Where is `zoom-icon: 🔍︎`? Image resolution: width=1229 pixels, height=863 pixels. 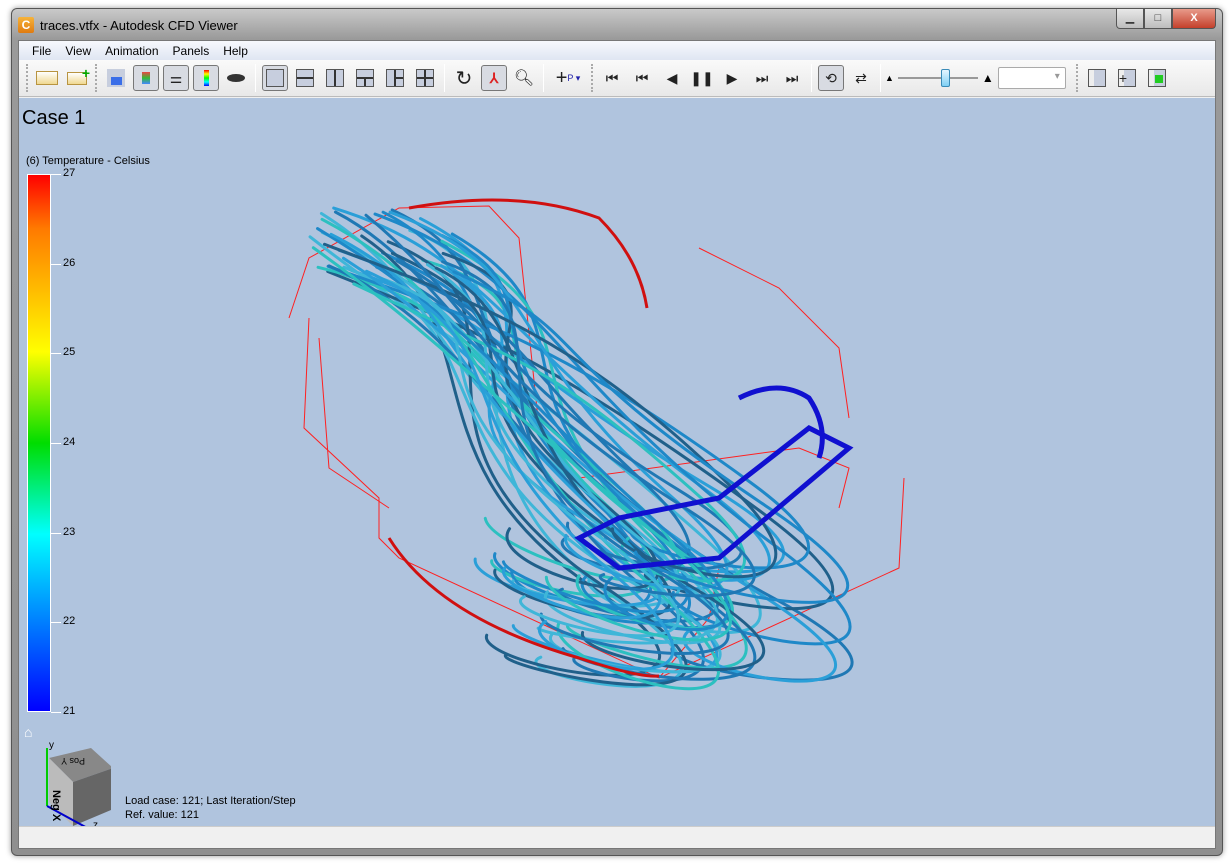 zoom-icon: 🔍︎ is located at coordinates (524, 78).